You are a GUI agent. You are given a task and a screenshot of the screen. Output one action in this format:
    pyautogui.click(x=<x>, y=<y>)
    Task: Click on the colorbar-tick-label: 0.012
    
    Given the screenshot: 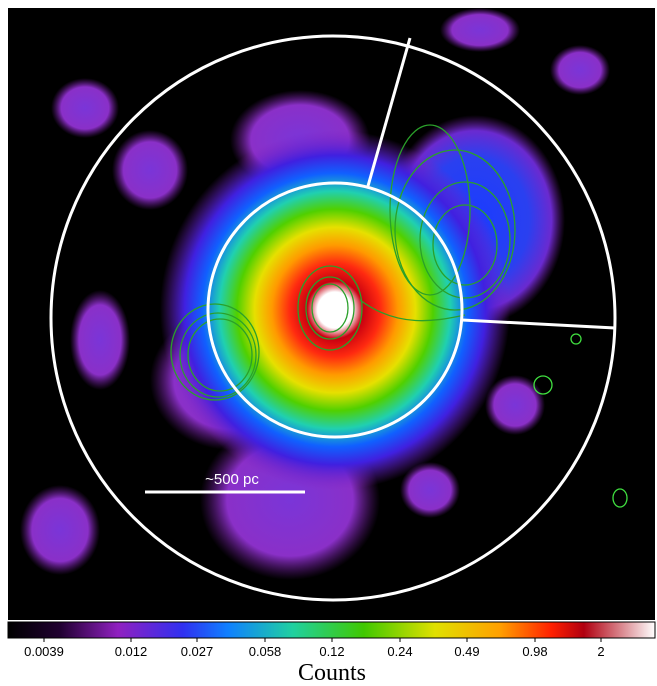 What is the action you would take?
    pyautogui.click(x=131, y=651)
    